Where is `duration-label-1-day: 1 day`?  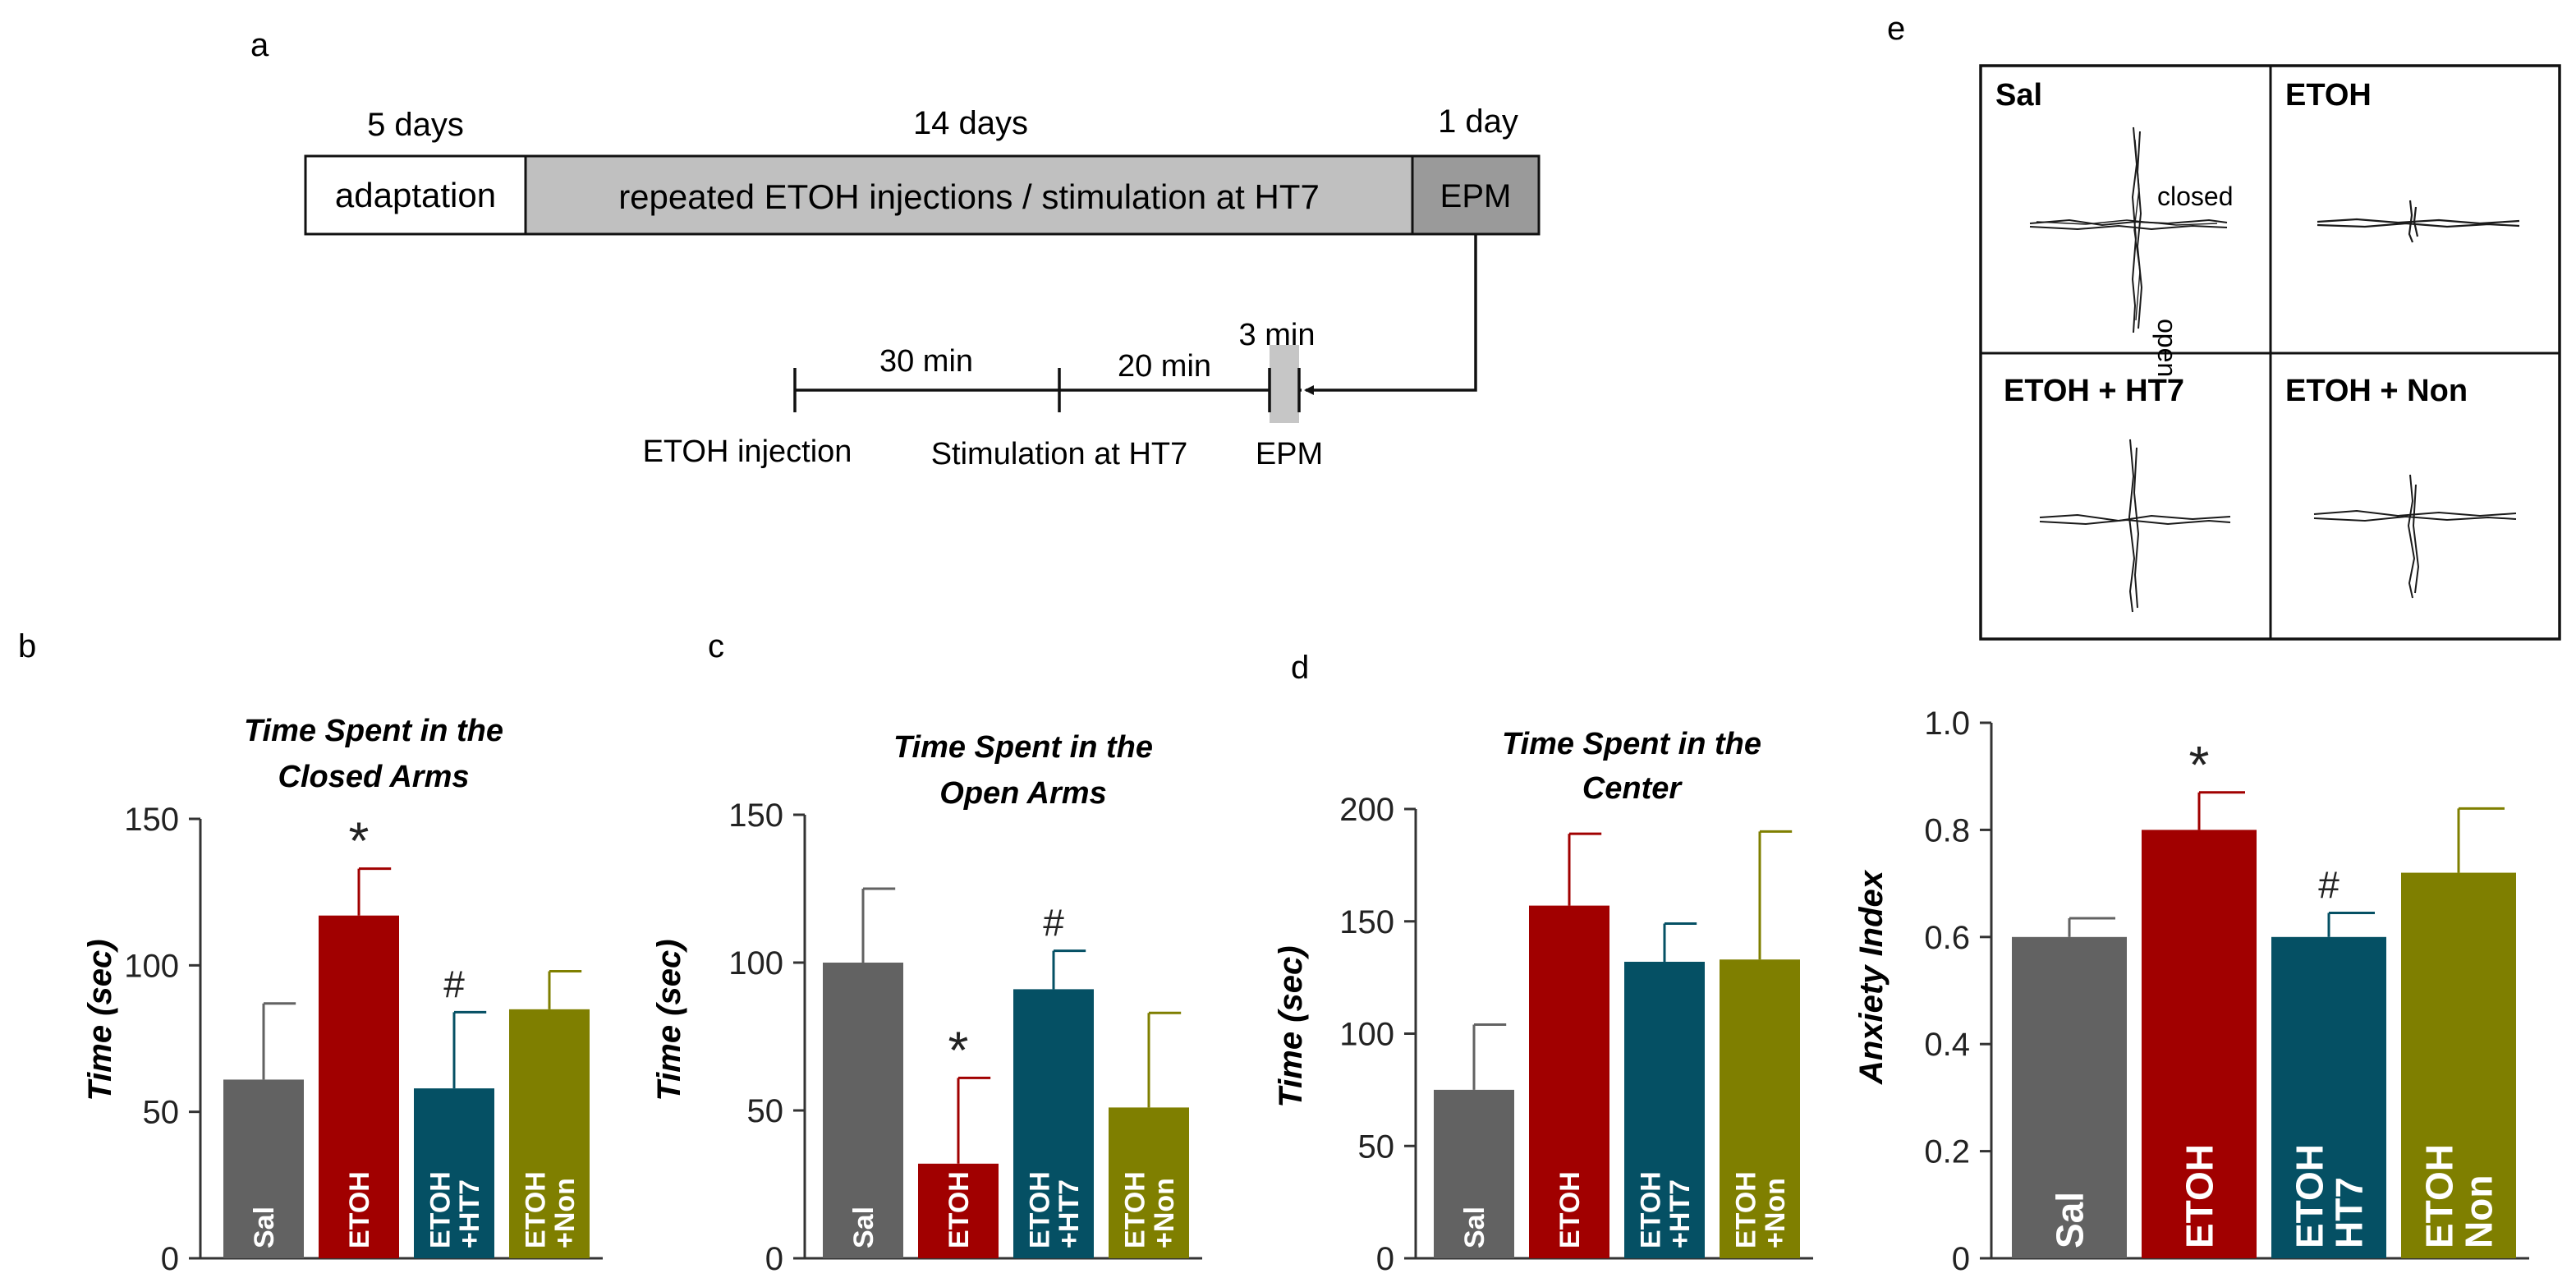 duration-label-1-day: 1 day is located at coordinates (1478, 121).